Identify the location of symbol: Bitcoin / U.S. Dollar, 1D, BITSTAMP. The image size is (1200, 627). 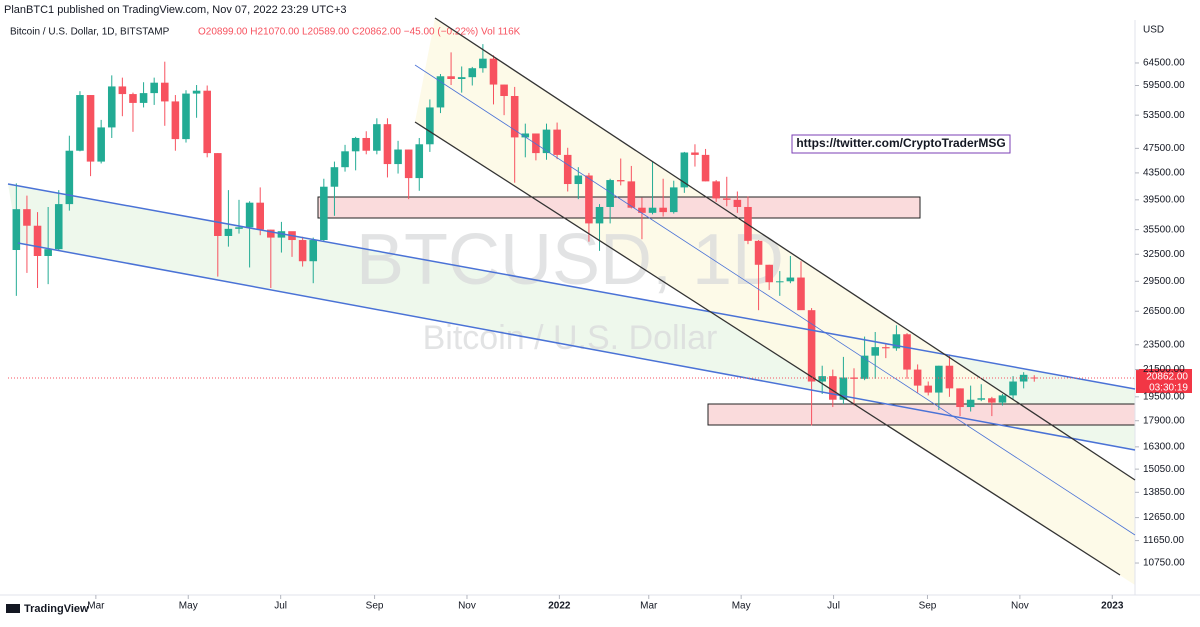
(90, 32).